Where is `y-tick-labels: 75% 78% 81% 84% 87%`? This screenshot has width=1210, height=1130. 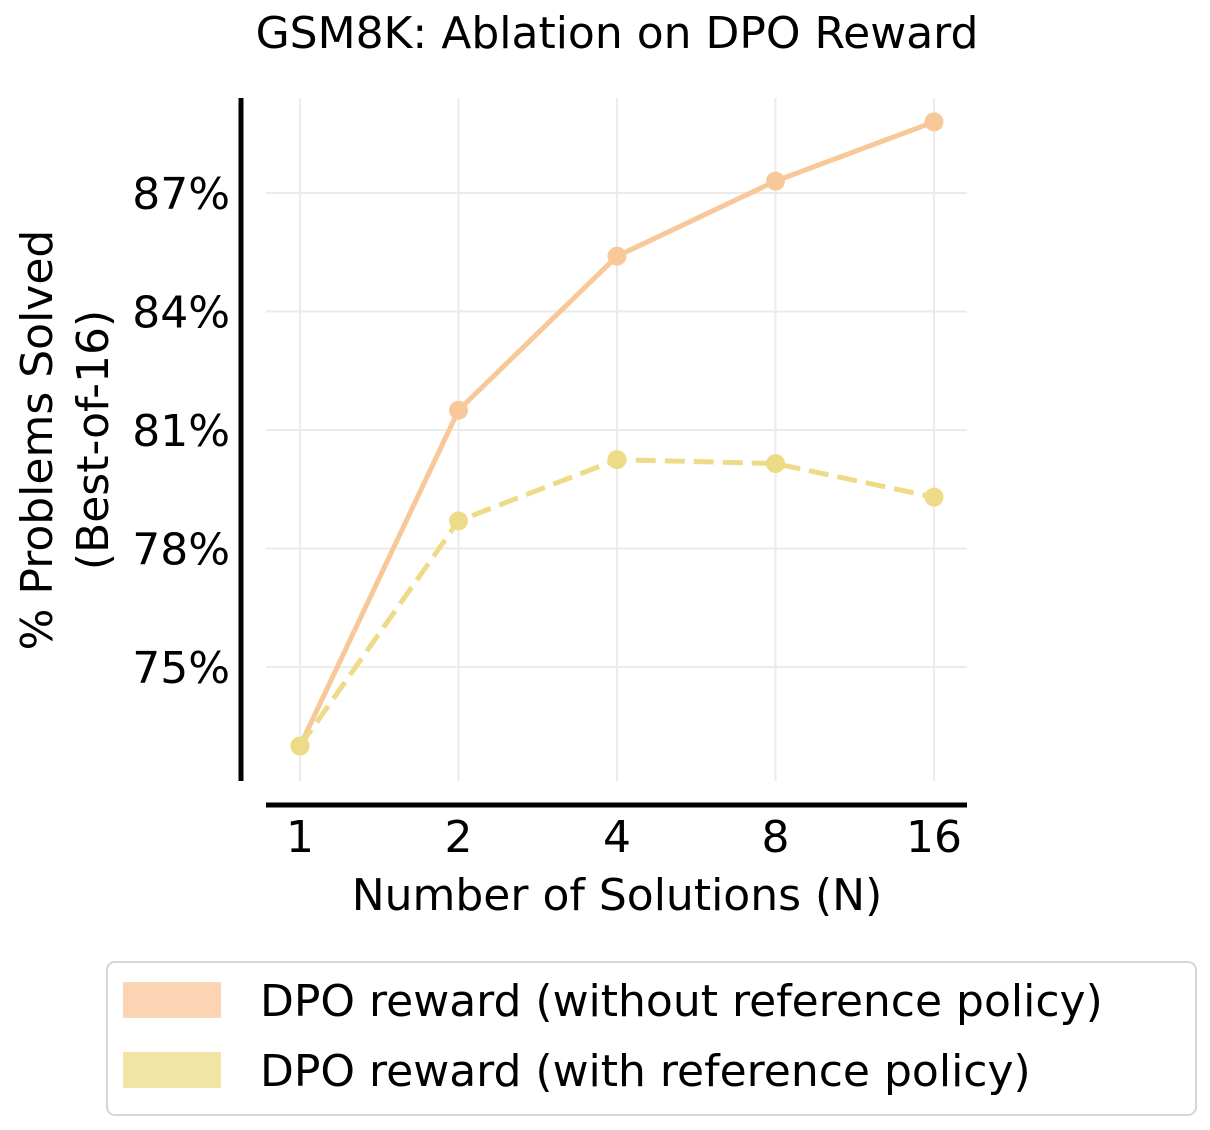 y-tick-labels: 75% 78% 81% 84% 87% is located at coordinates (181, 431).